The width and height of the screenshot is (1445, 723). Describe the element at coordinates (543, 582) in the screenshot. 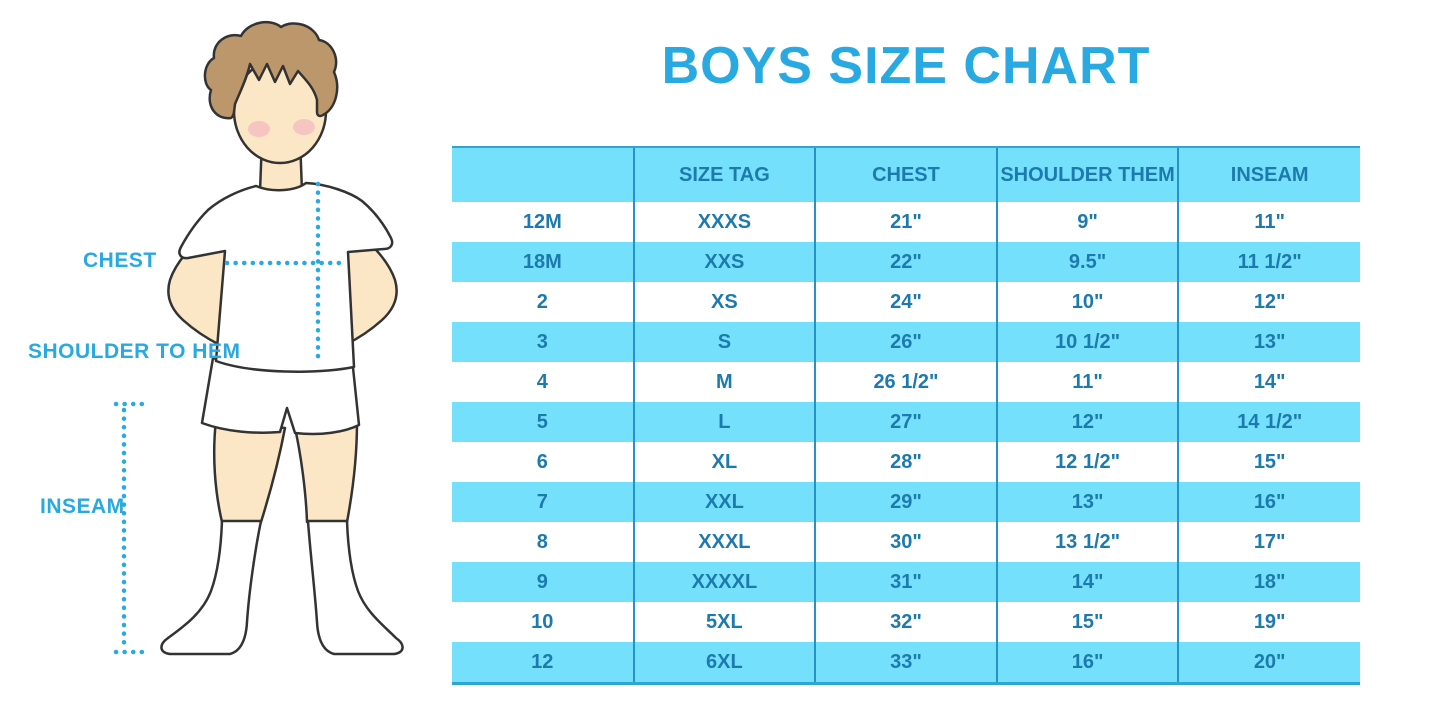

I see `table-cell: 9` at that location.